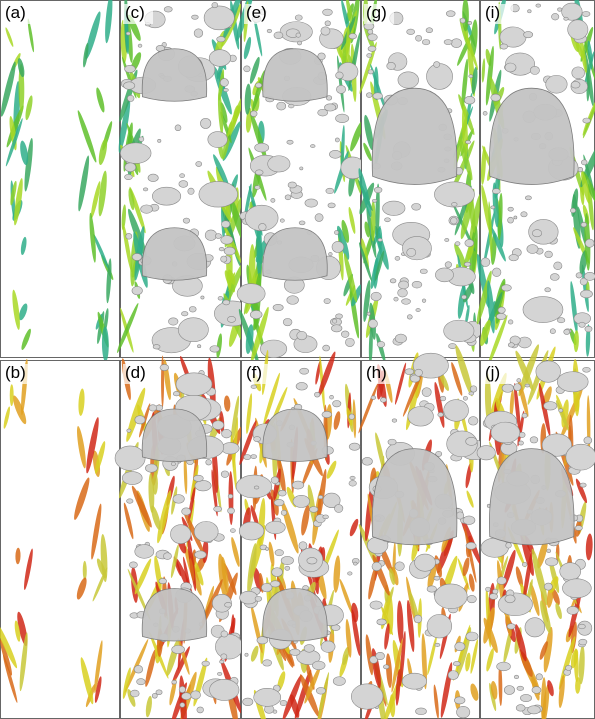  What do you see at coordinates (135, 372) in the screenshot?
I see `panel-label: (d)` at bounding box center [135, 372].